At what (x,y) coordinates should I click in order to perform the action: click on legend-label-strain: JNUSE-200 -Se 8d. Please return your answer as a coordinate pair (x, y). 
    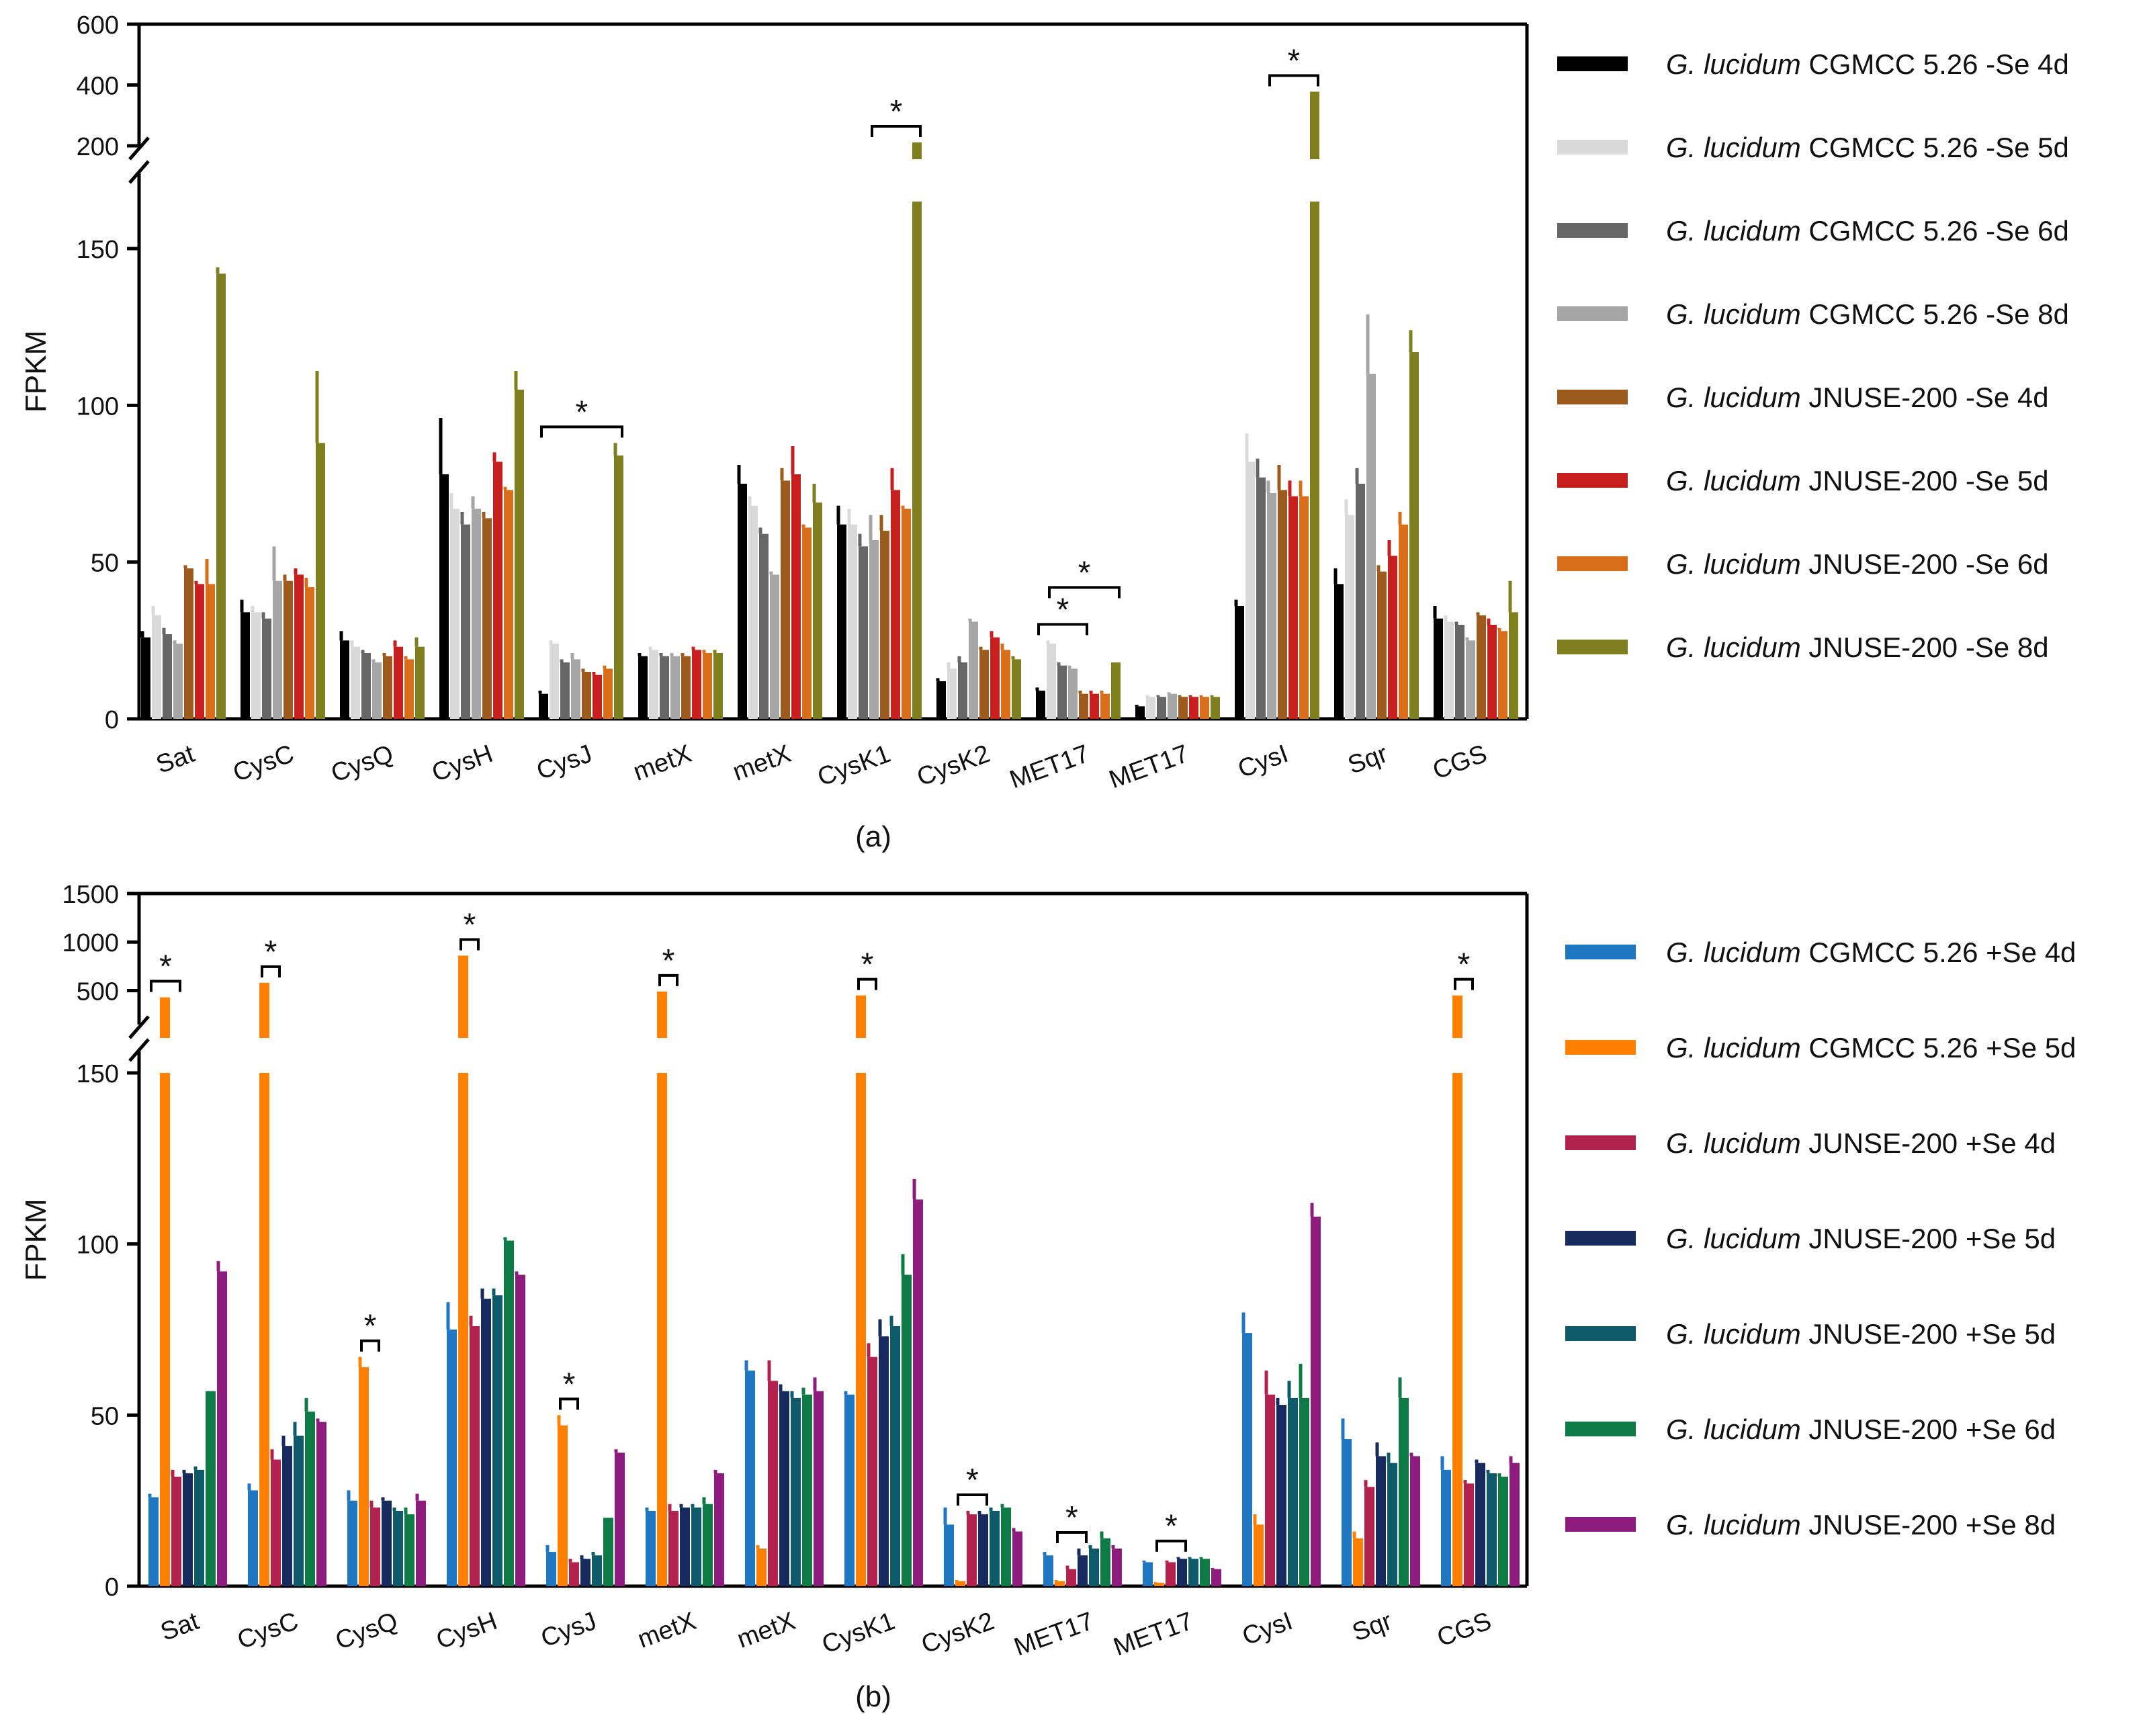
    Looking at the image, I should click on (1925, 647).